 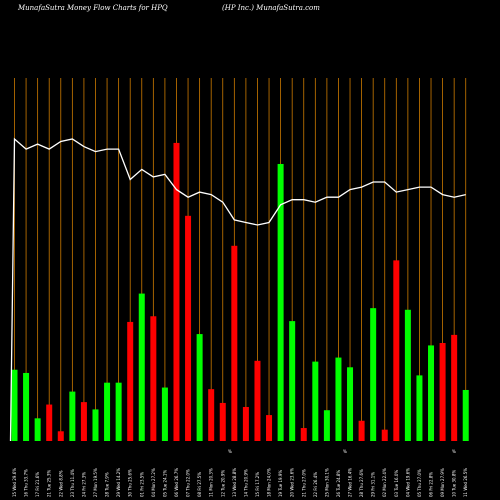 What do you see at coordinates (465, 482) in the screenshot?
I see `x-tick-label: 11 Wed 26.5%` at bounding box center [465, 482].